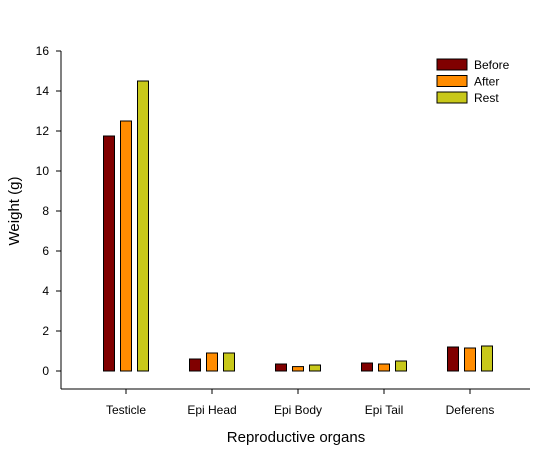  What do you see at coordinates (43, 131) in the screenshot?
I see `y-tick-label: 12` at bounding box center [43, 131].